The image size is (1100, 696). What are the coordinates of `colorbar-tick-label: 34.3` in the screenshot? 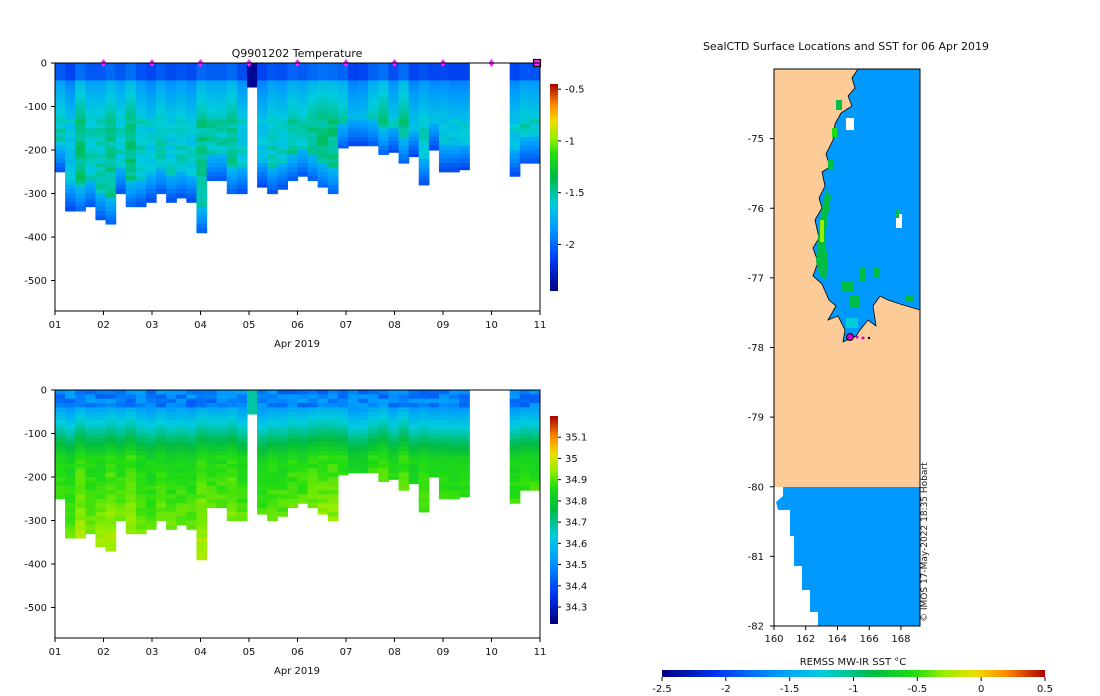 It's located at (576, 608).